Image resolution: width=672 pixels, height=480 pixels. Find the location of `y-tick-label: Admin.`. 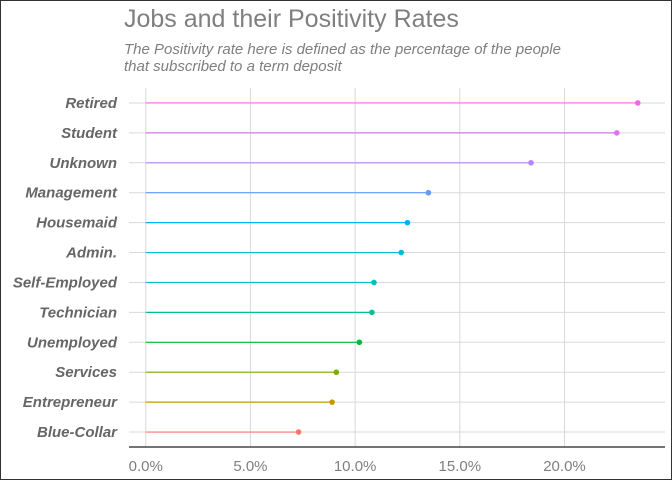

y-tick-label: Admin. is located at coordinates (91, 253).